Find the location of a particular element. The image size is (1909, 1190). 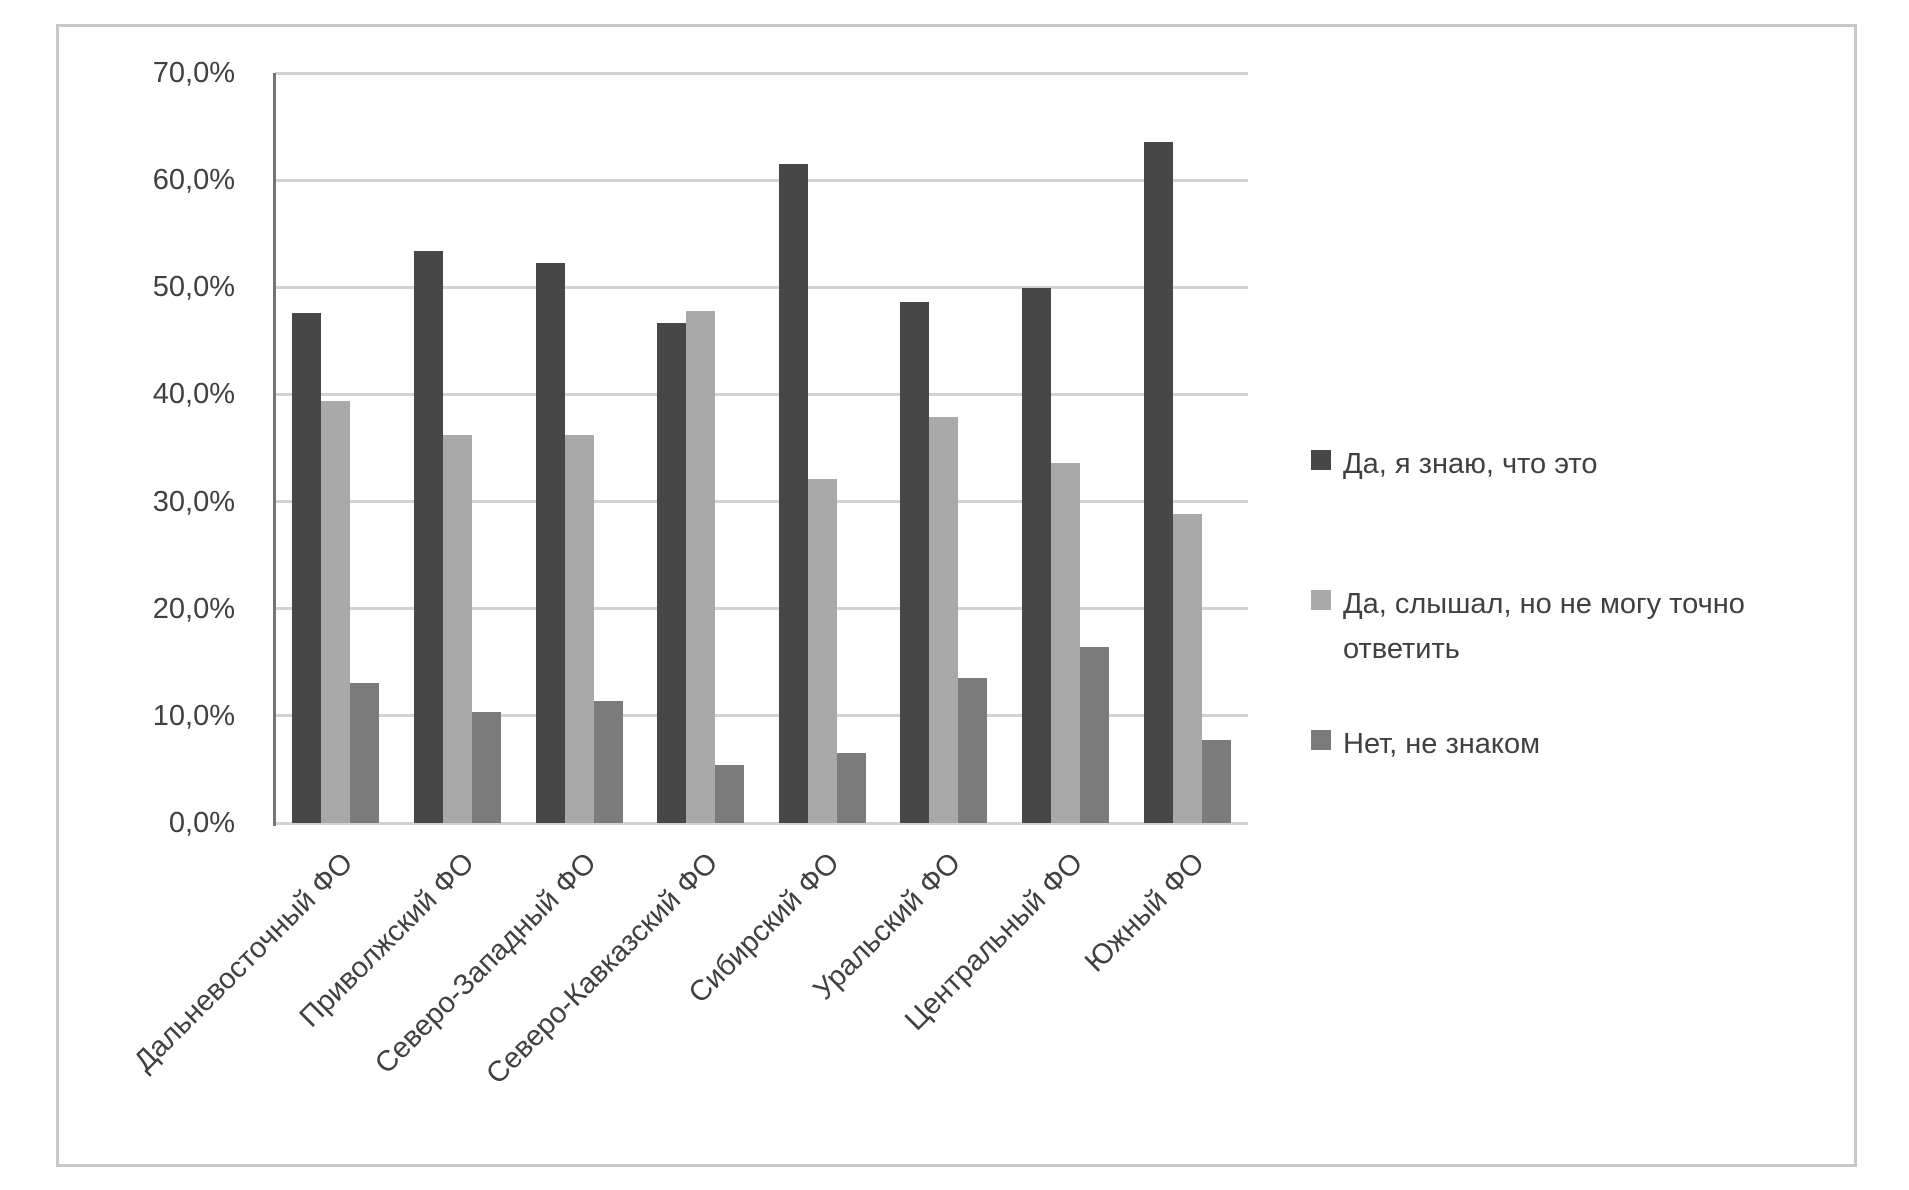

legend-item: Нет, не знаком is located at coordinates (1425, 744).